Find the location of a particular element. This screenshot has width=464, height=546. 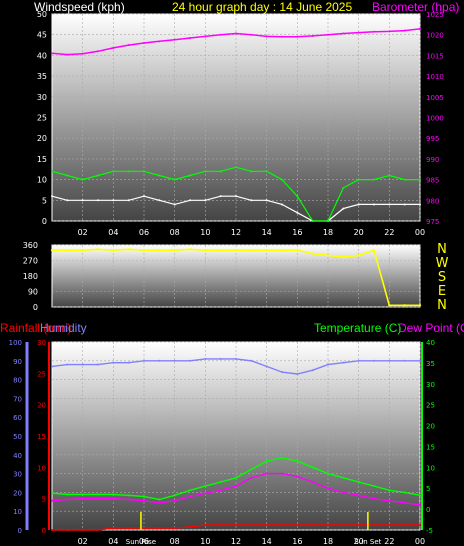

wind-x-tick-label: 16 is located at coordinates (297, 232).